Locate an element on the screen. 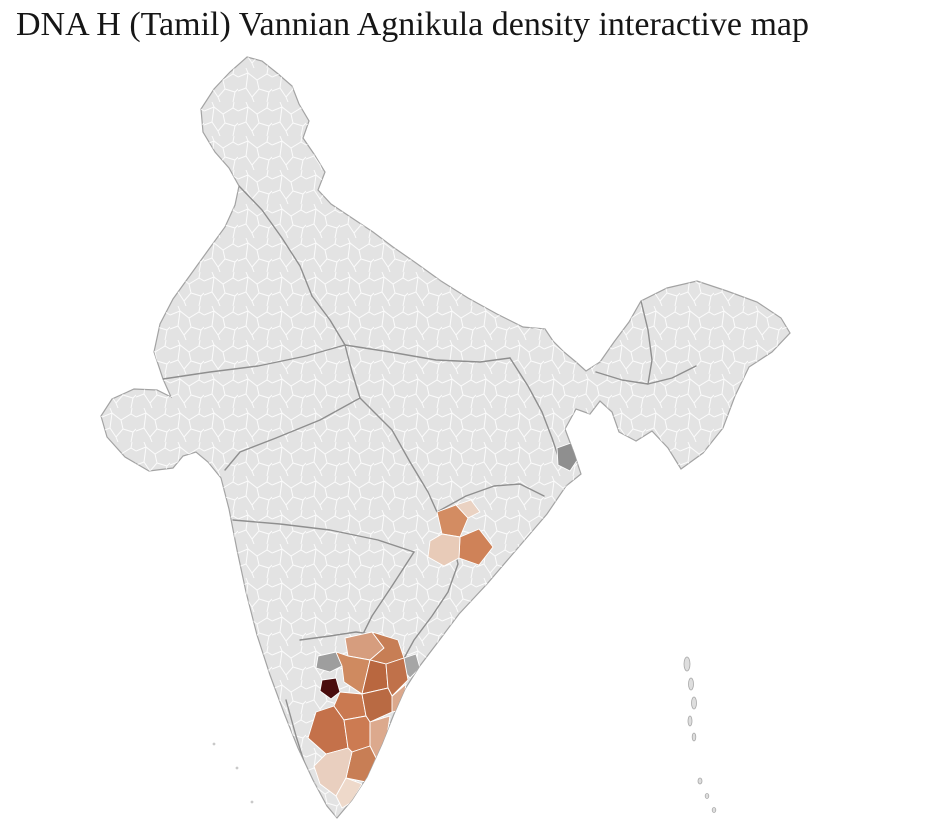 The width and height of the screenshot is (933, 835). cluster-east-central is located at coordinates (460, 533).